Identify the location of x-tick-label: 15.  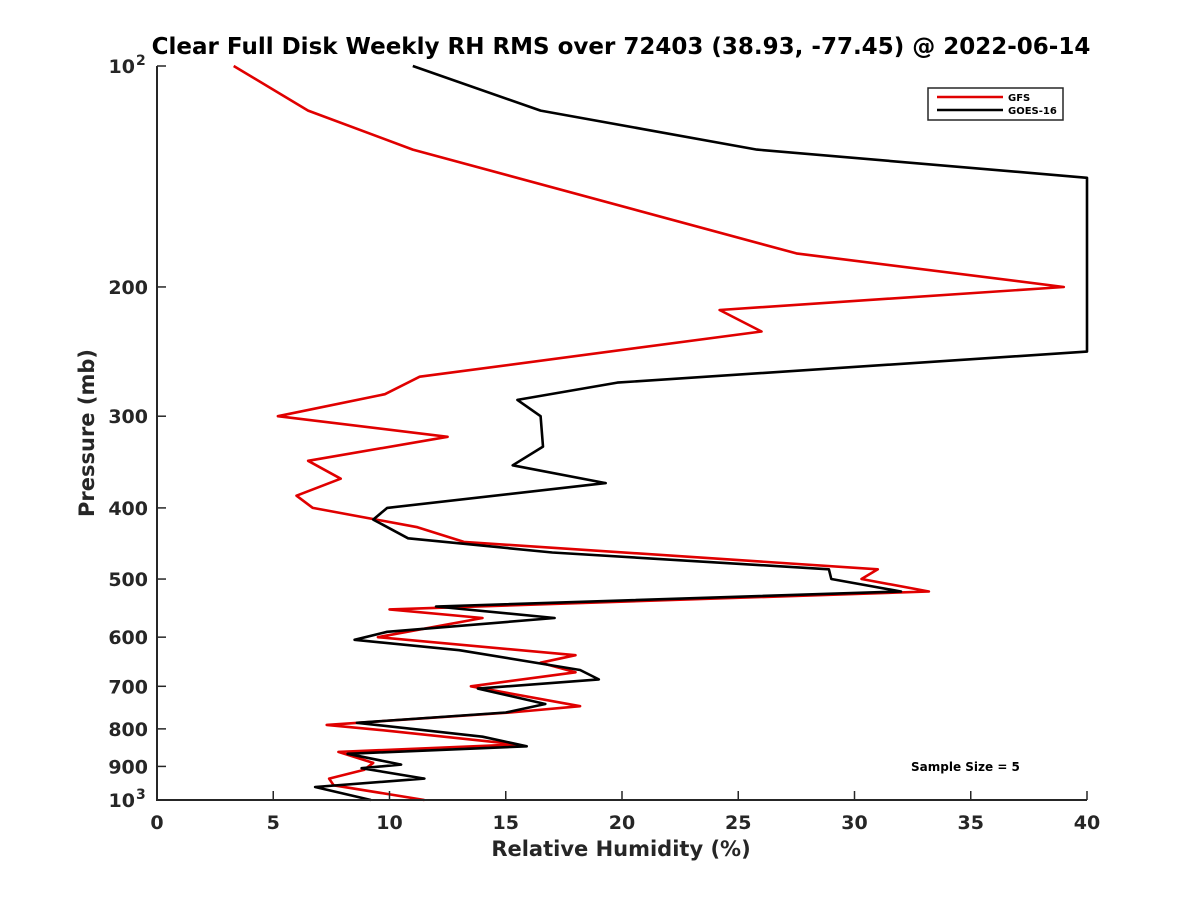
(506, 823).